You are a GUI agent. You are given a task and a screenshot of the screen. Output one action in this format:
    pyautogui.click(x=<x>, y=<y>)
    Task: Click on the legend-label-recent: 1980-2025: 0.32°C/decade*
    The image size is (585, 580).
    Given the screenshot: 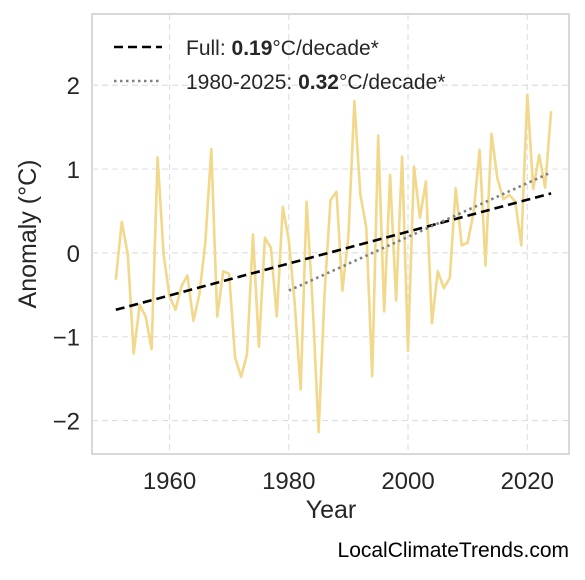 What is the action you would take?
    pyautogui.click(x=315, y=82)
    